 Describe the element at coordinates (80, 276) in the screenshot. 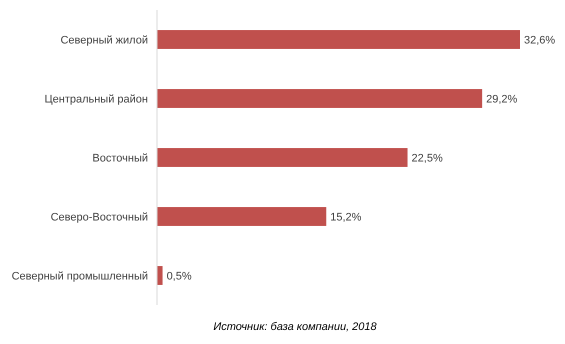

I see `y-tick-label: Северный промышленный` at that location.